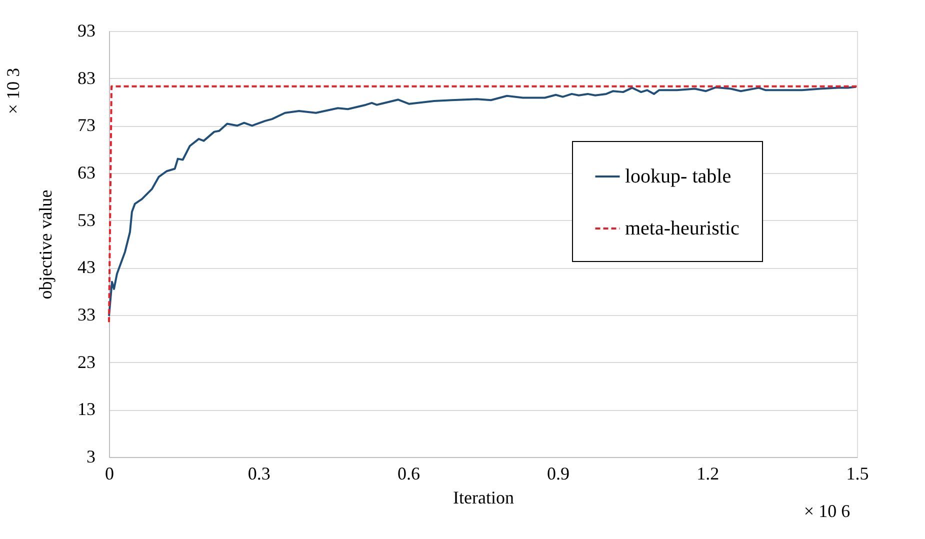 Image resolution: width=925 pixels, height=539 pixels. Describe the element at coordinates (13, 91) in the screenshot. I see `text: × 10 3` at that location.